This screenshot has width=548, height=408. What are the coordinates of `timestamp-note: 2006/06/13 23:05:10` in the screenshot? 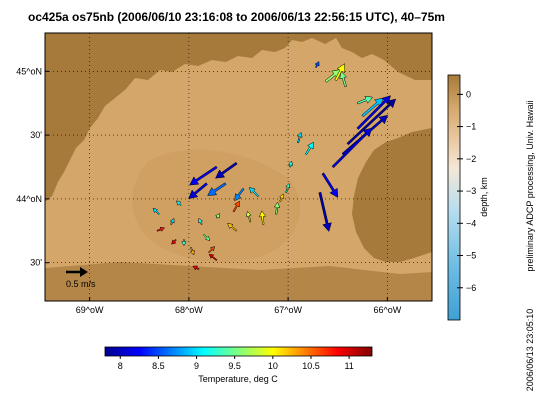 It's located at (530, 350).